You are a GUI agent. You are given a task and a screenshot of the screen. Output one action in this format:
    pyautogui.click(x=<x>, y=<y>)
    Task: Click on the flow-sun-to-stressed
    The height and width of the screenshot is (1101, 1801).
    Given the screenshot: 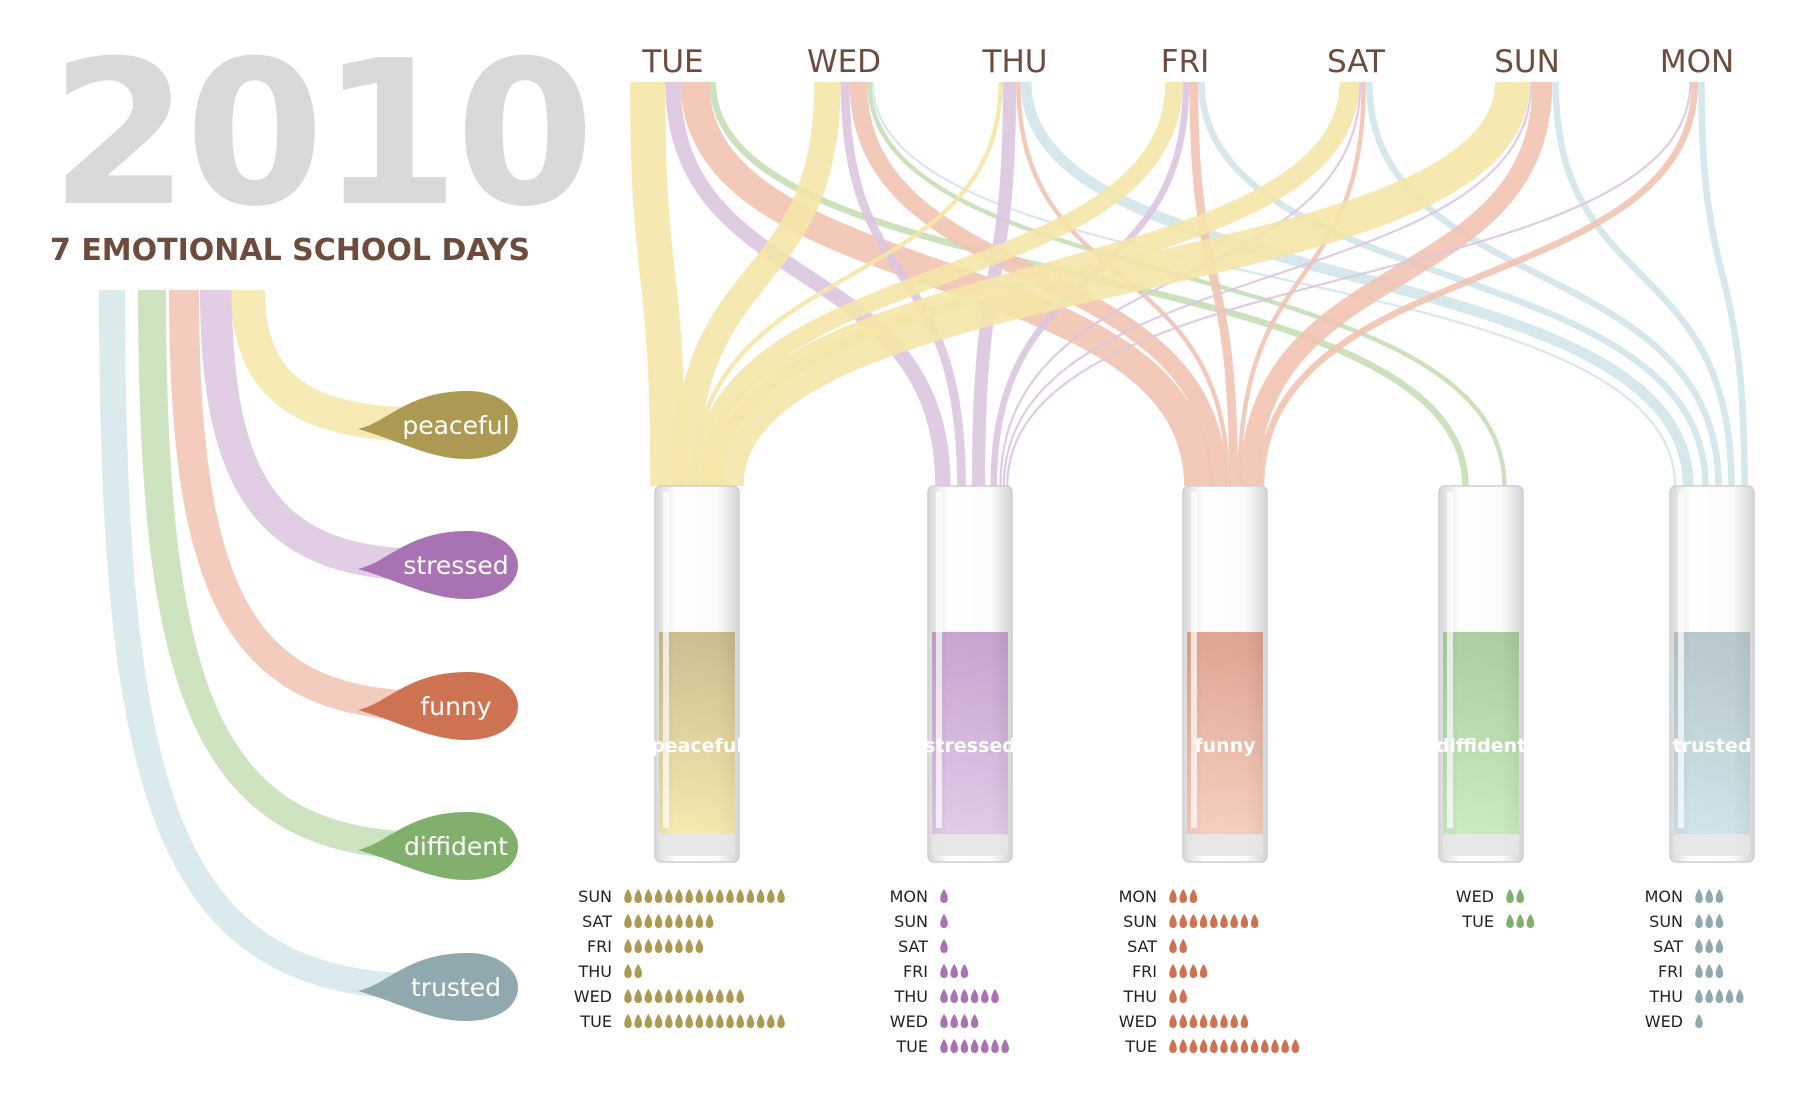 What is the action you would take?
    pyautogui.click(x=1267, y=284)
    